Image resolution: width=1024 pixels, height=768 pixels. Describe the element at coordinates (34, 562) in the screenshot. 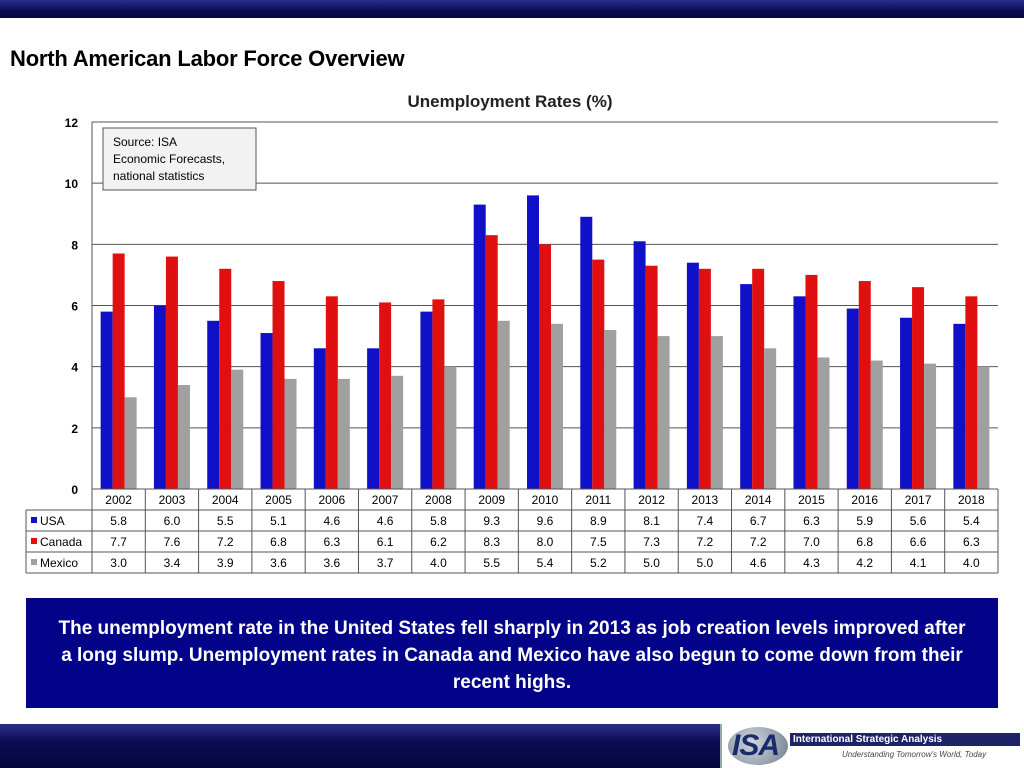

I see `legend-key-mexico` at that location.